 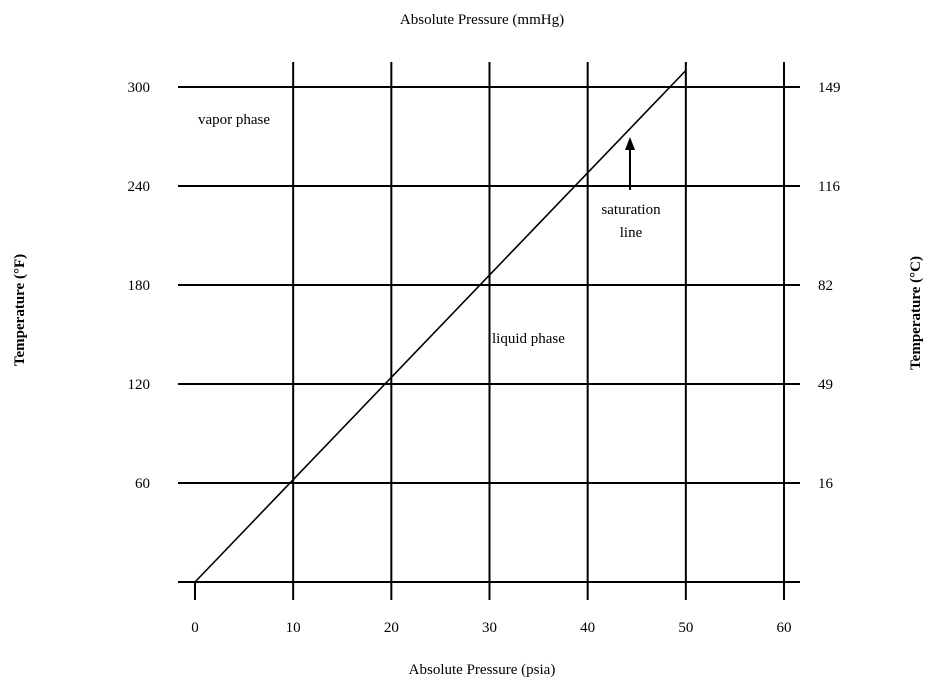 I want to click on saturation-label-line2: line, so click(x=631, y=233).